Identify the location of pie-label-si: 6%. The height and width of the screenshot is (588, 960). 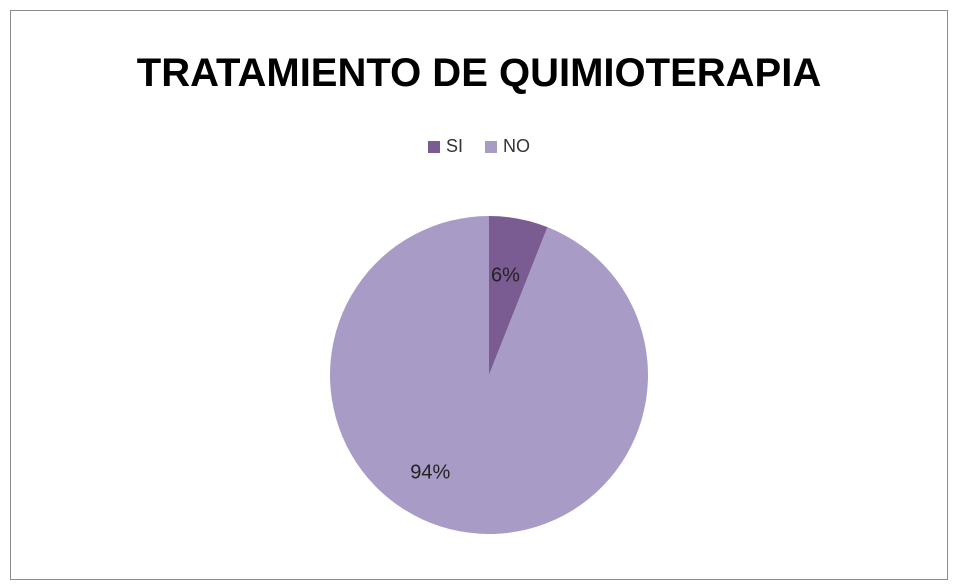
(505, 275).